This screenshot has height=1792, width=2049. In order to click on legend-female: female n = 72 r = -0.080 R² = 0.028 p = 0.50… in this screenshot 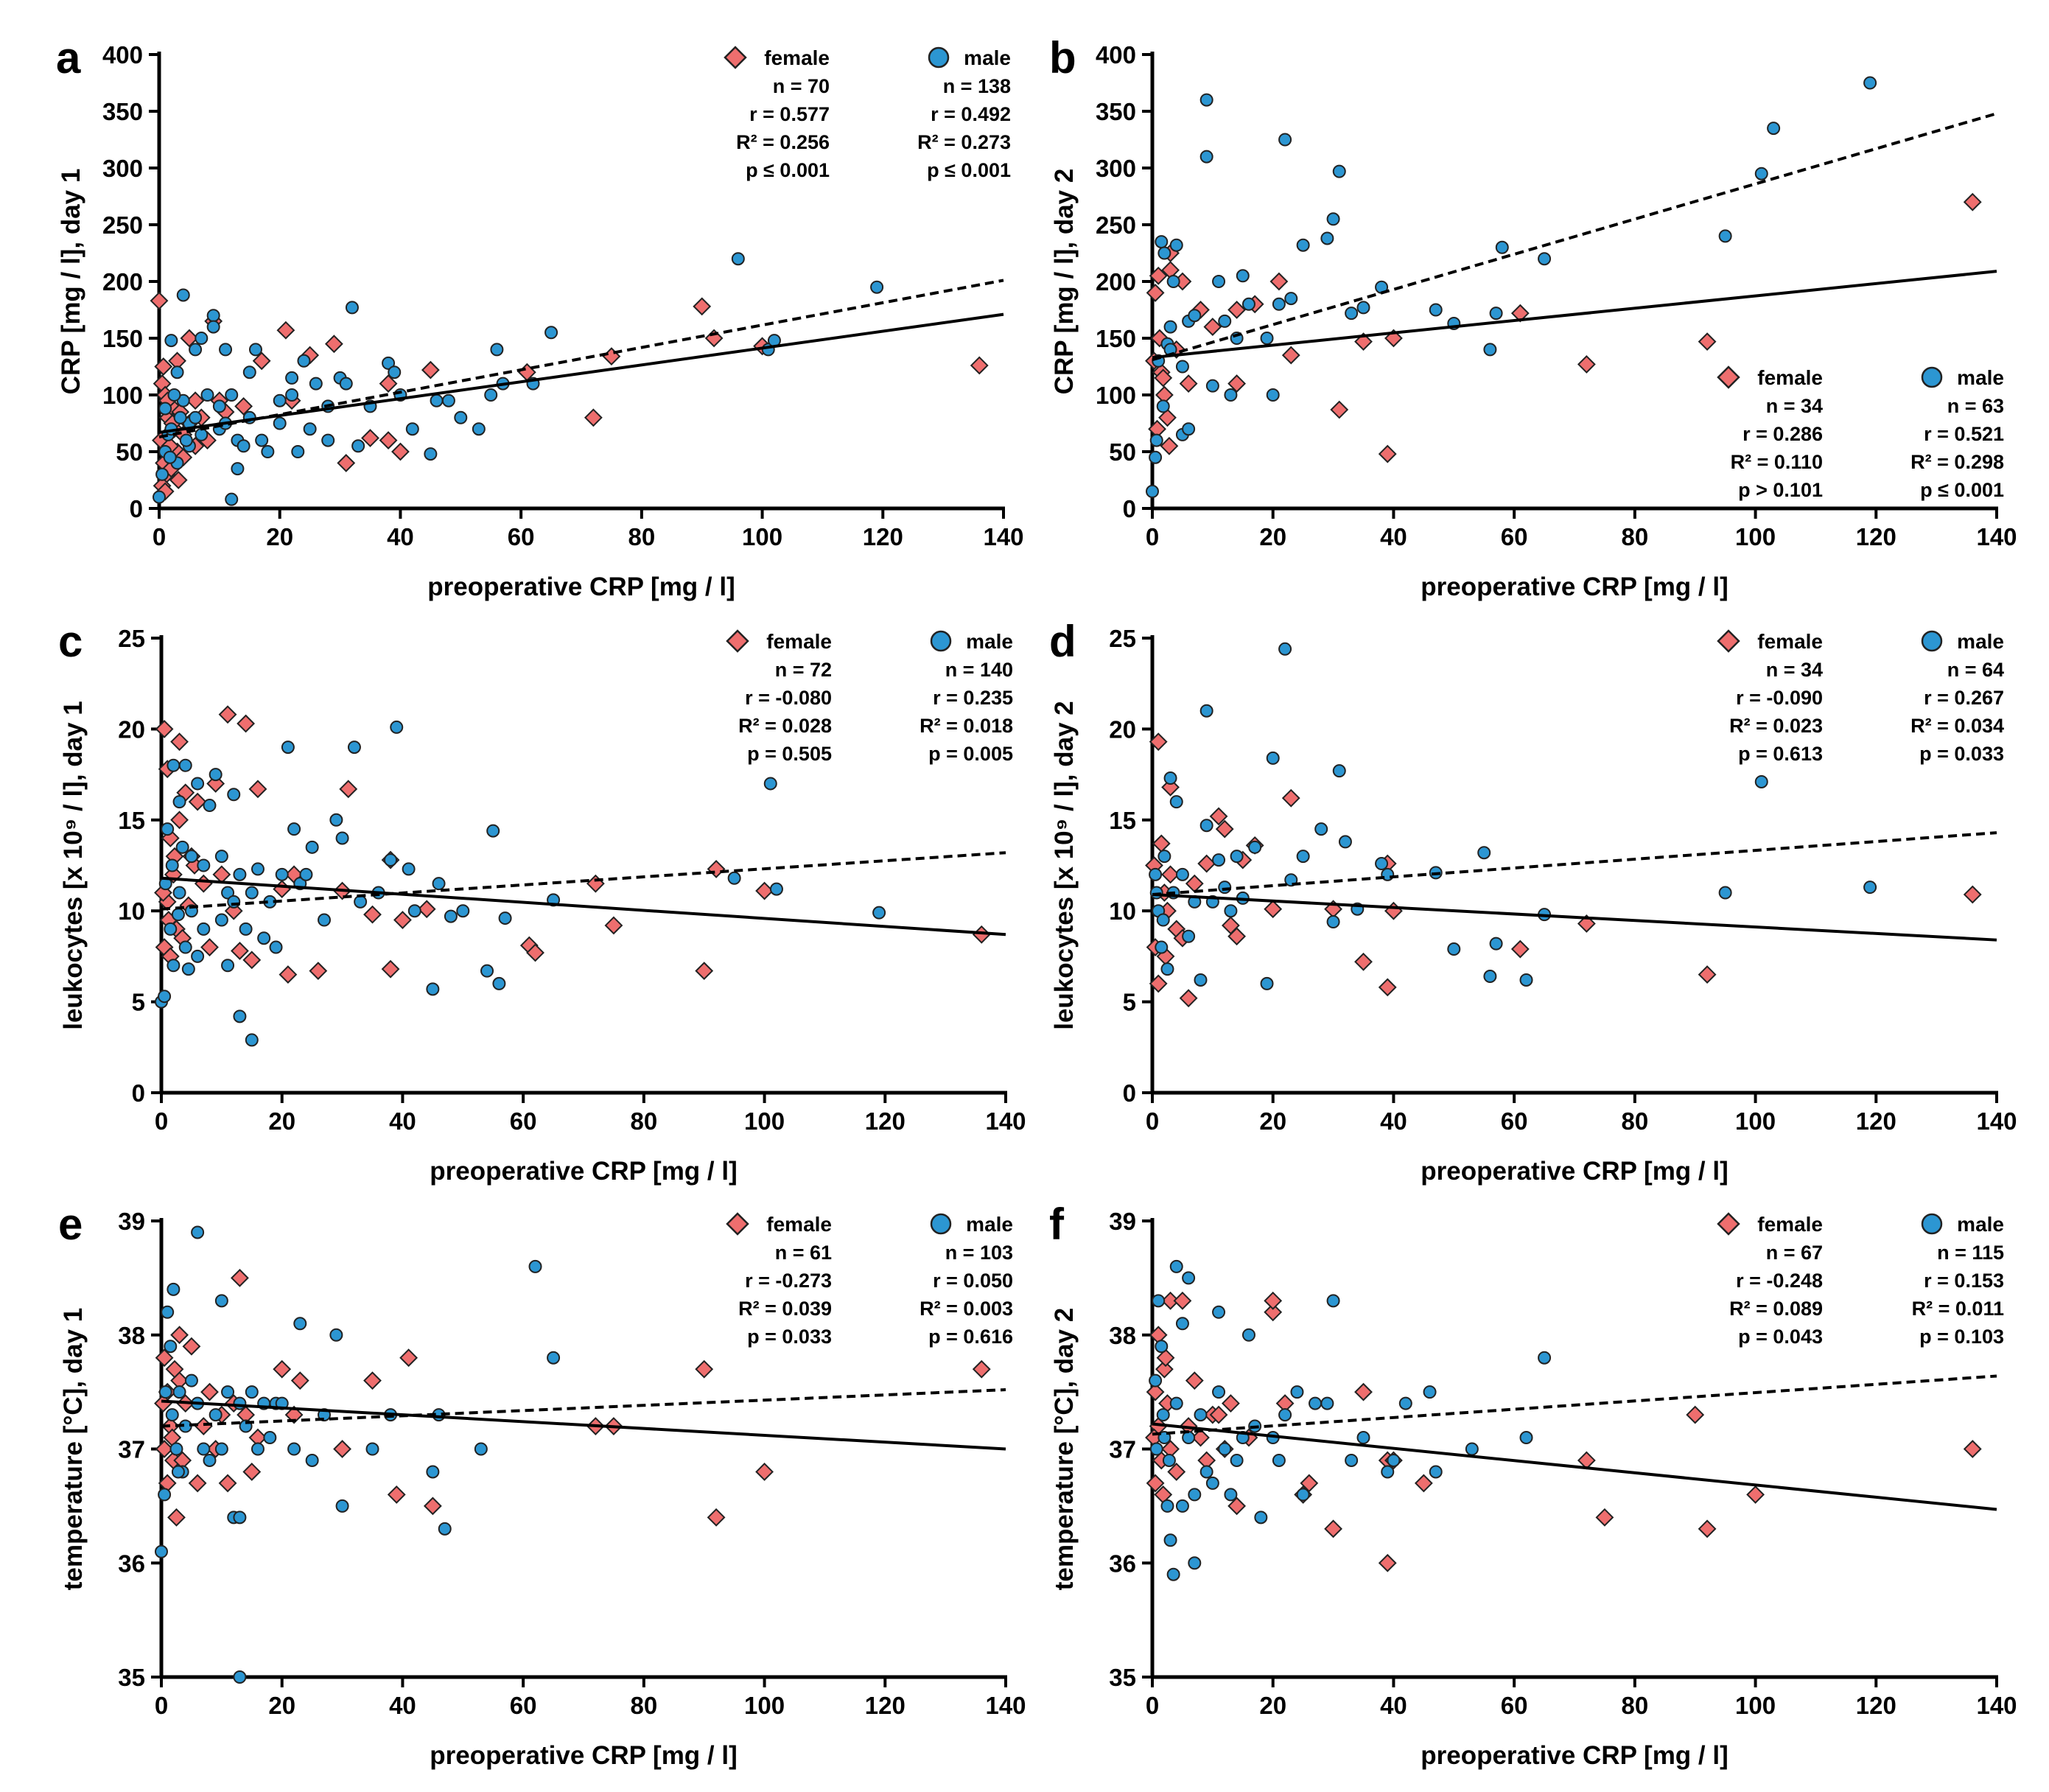, I will do `click(779, 697)`.